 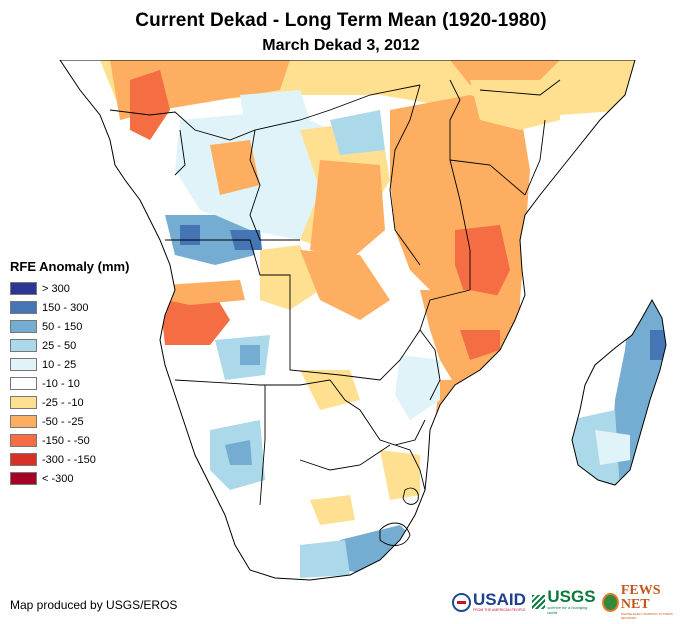 What do you see at coordinates (58, 478) in the screenshot?
I see `legend-label: < -300` at bounding box center [58, 478].